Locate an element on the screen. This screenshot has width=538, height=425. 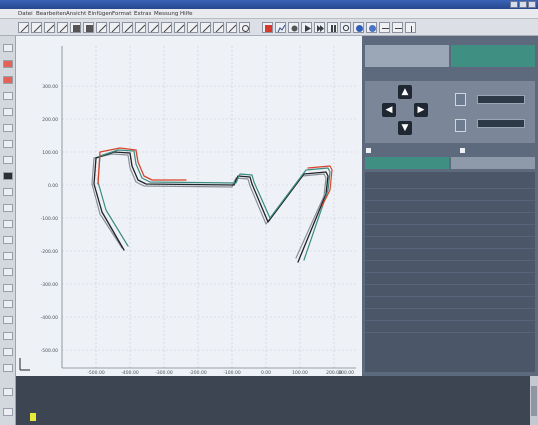
palette-tool-circle-icon is located at coordinates (8, 128).